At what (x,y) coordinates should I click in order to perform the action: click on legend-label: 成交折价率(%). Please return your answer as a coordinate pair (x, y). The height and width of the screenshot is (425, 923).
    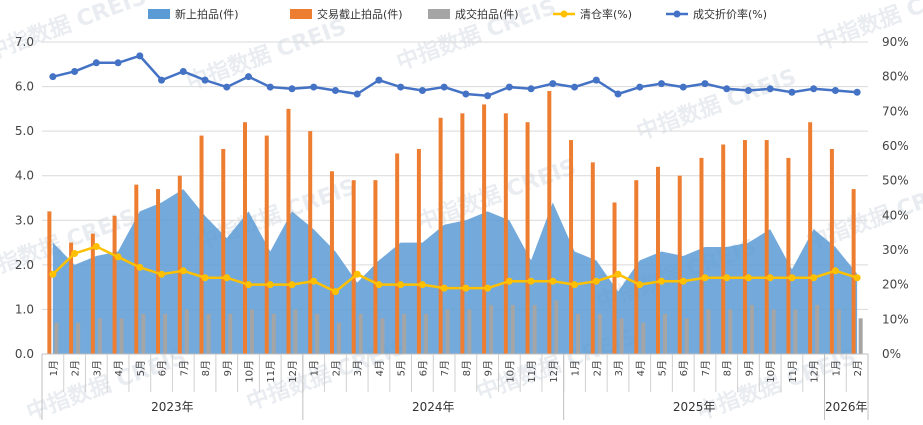
    Looking at the image, I should click on (730, 14).